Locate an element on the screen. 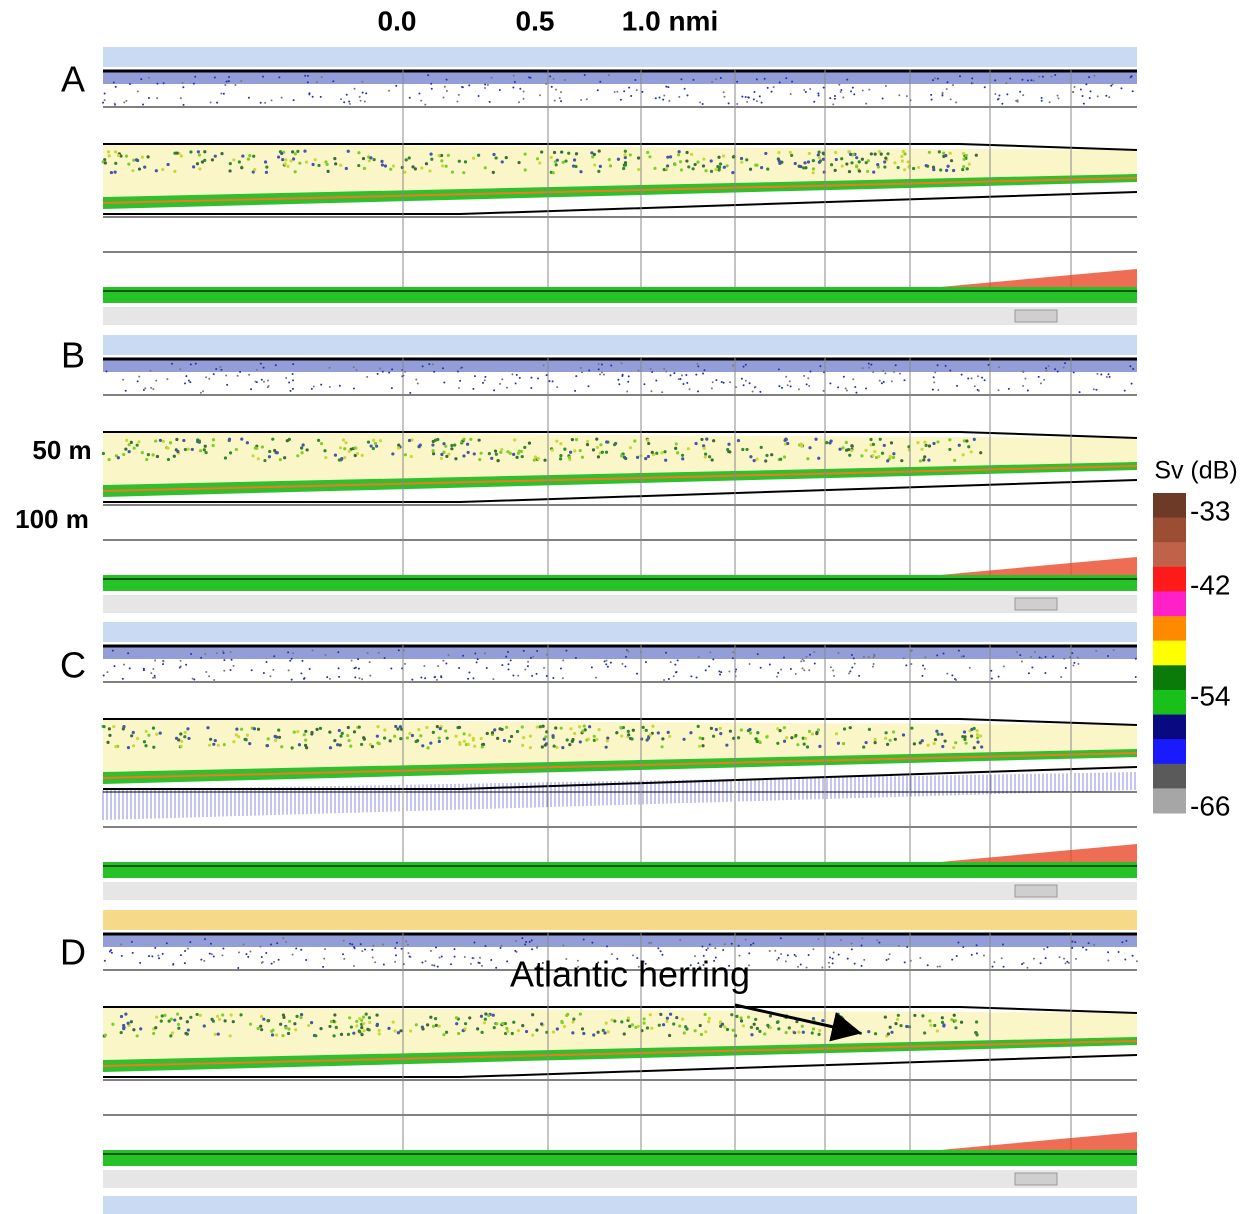 This screenshot has width=1257, height=1214. colorbar-swatch is located at coordinates (1169, 752).